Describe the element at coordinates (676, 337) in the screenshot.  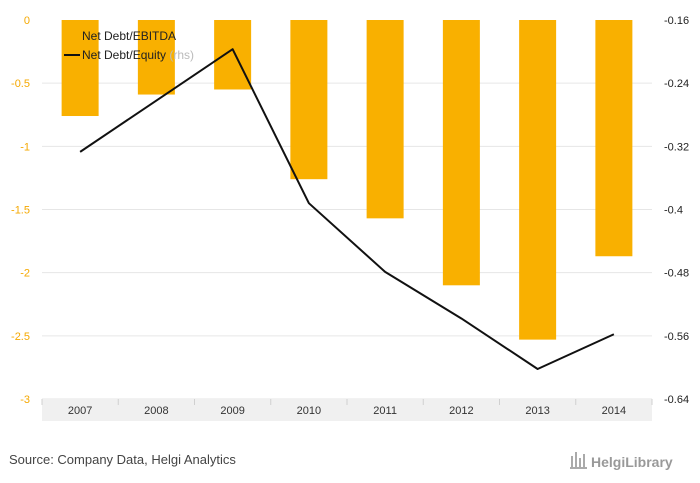
I see `y-right-tick: -0.56` at that location.